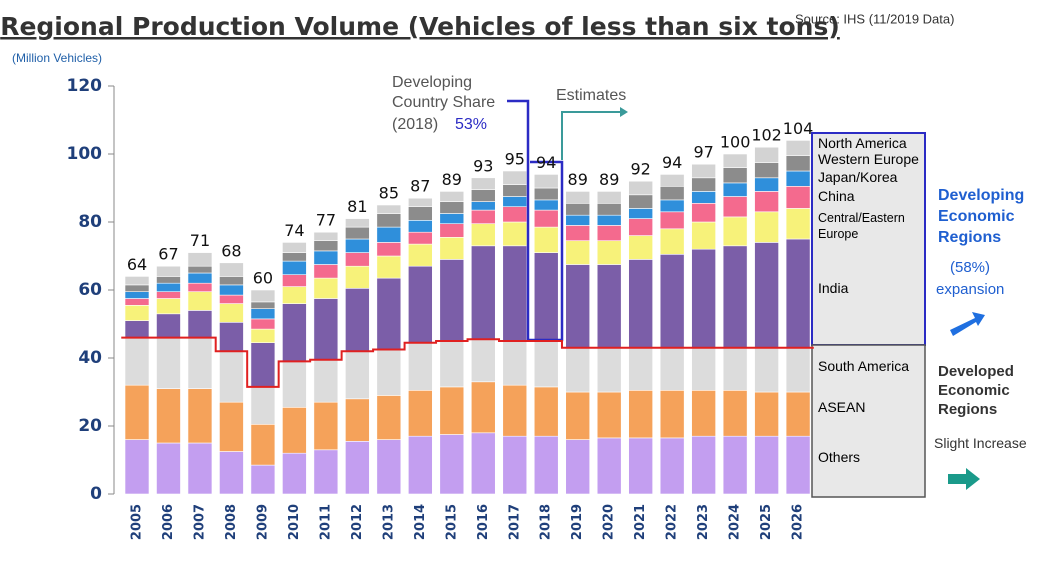 Image resolution: width=1058 pixels, height=562 pixels. I want to click on y-axis-label: (Million Vehicles), so click(57, 58).